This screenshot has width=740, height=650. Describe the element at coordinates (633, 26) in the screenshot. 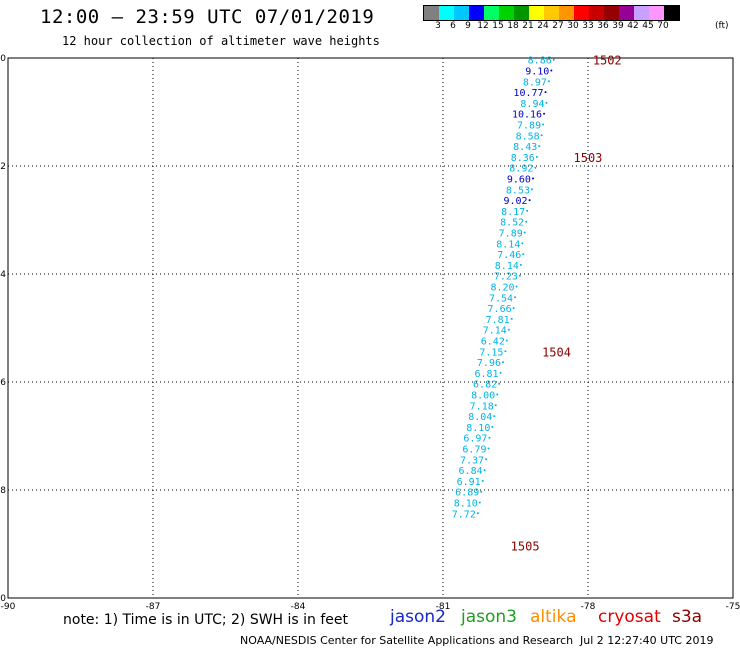

I see `color-scale-tick-label: 42` at that location.